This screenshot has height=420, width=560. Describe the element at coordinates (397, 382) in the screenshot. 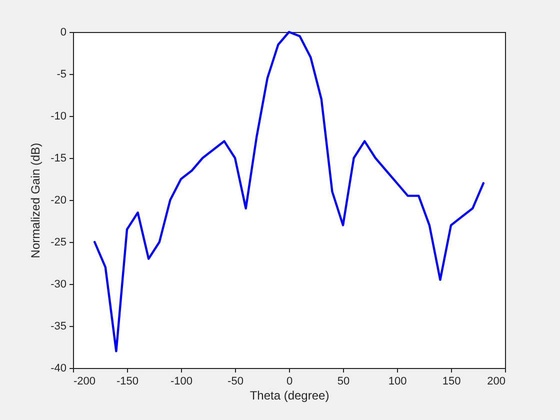

I see `x-tick-label: 100` at that location.